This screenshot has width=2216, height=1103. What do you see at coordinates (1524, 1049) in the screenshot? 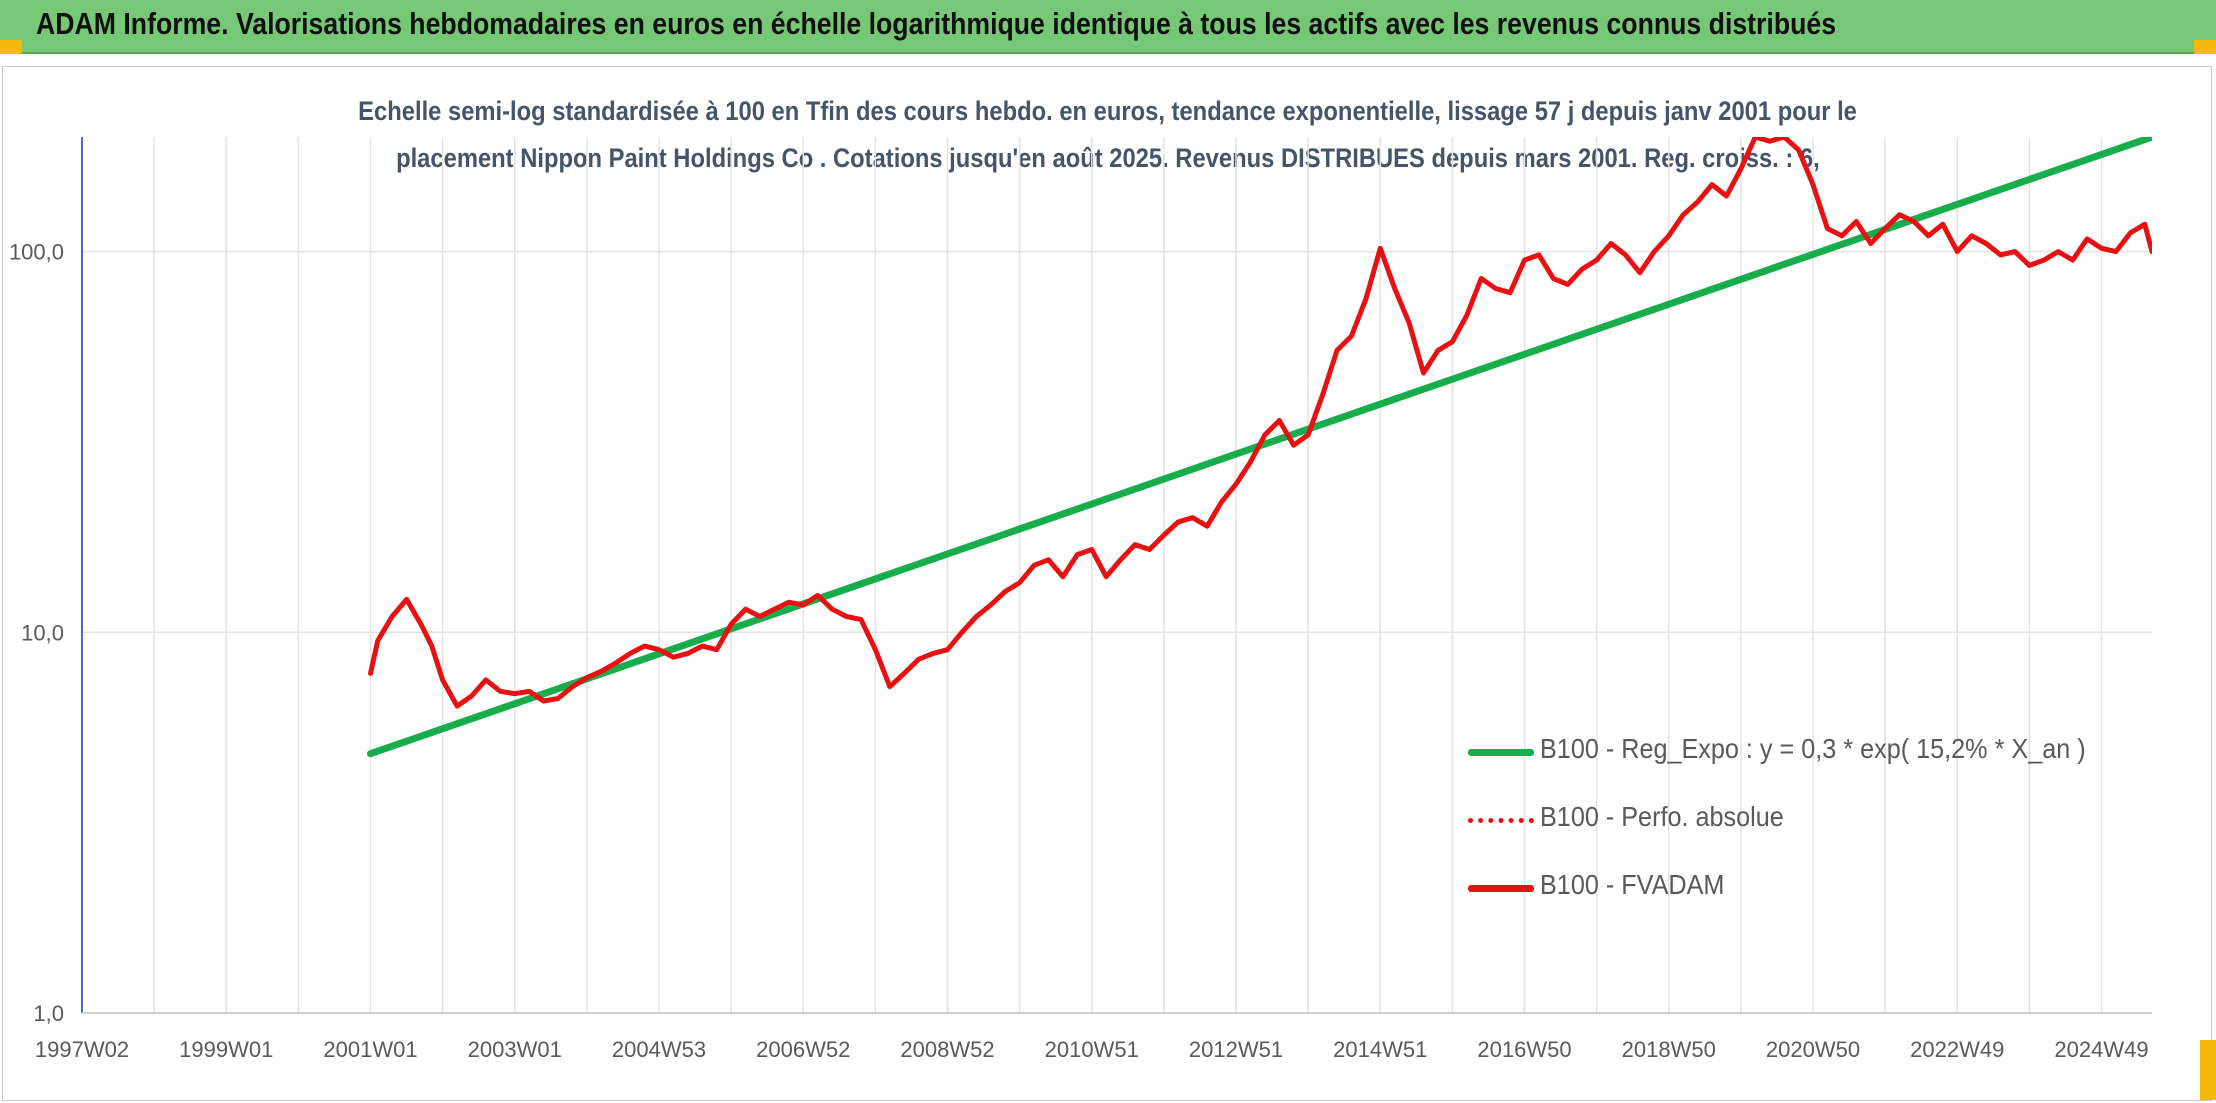
I see `x-tick-label: 2016W50` at bounding box center [1524, 1049].